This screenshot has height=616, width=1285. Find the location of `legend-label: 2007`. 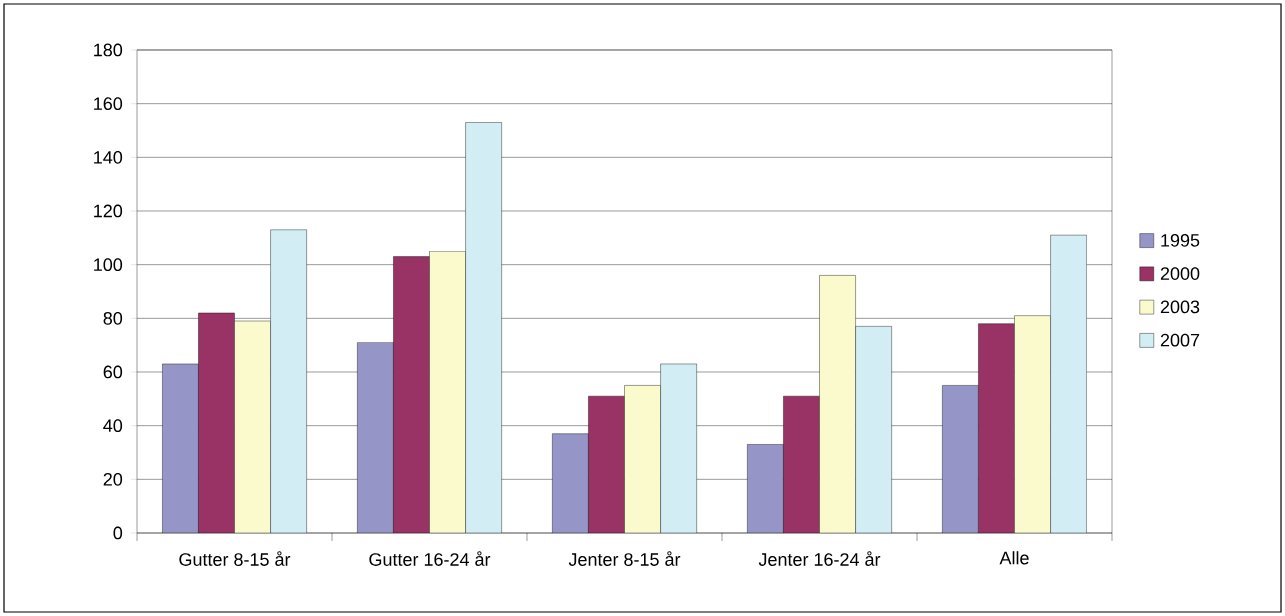

legend-label: 2007 is located at coordinates (1180, 340).